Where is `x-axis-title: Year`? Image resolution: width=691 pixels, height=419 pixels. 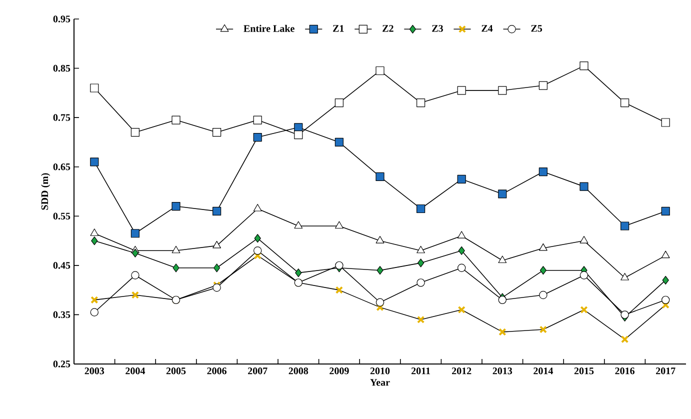 x-axis-title: Year is located at coordinates (380, 382).